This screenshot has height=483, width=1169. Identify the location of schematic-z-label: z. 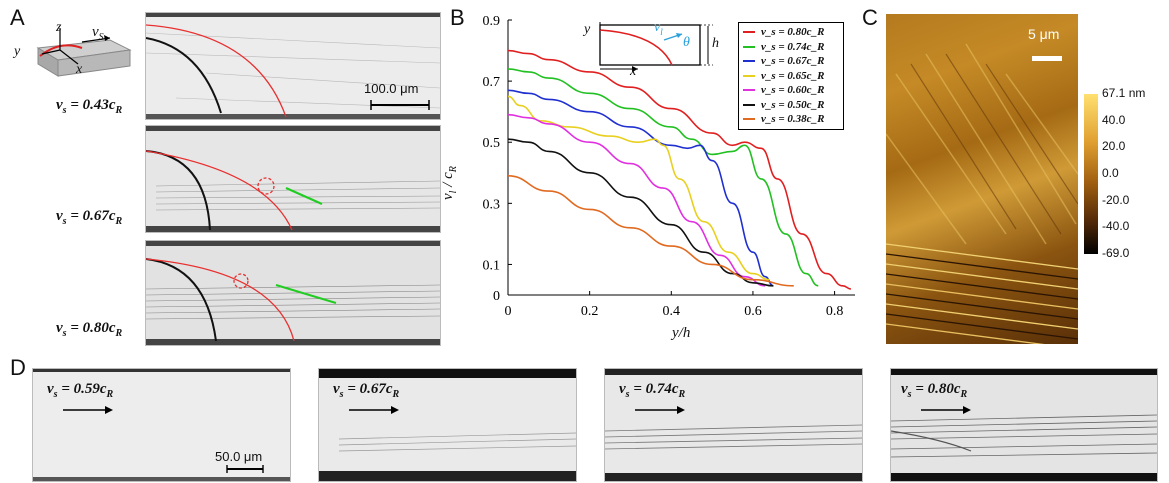
(59, 27).